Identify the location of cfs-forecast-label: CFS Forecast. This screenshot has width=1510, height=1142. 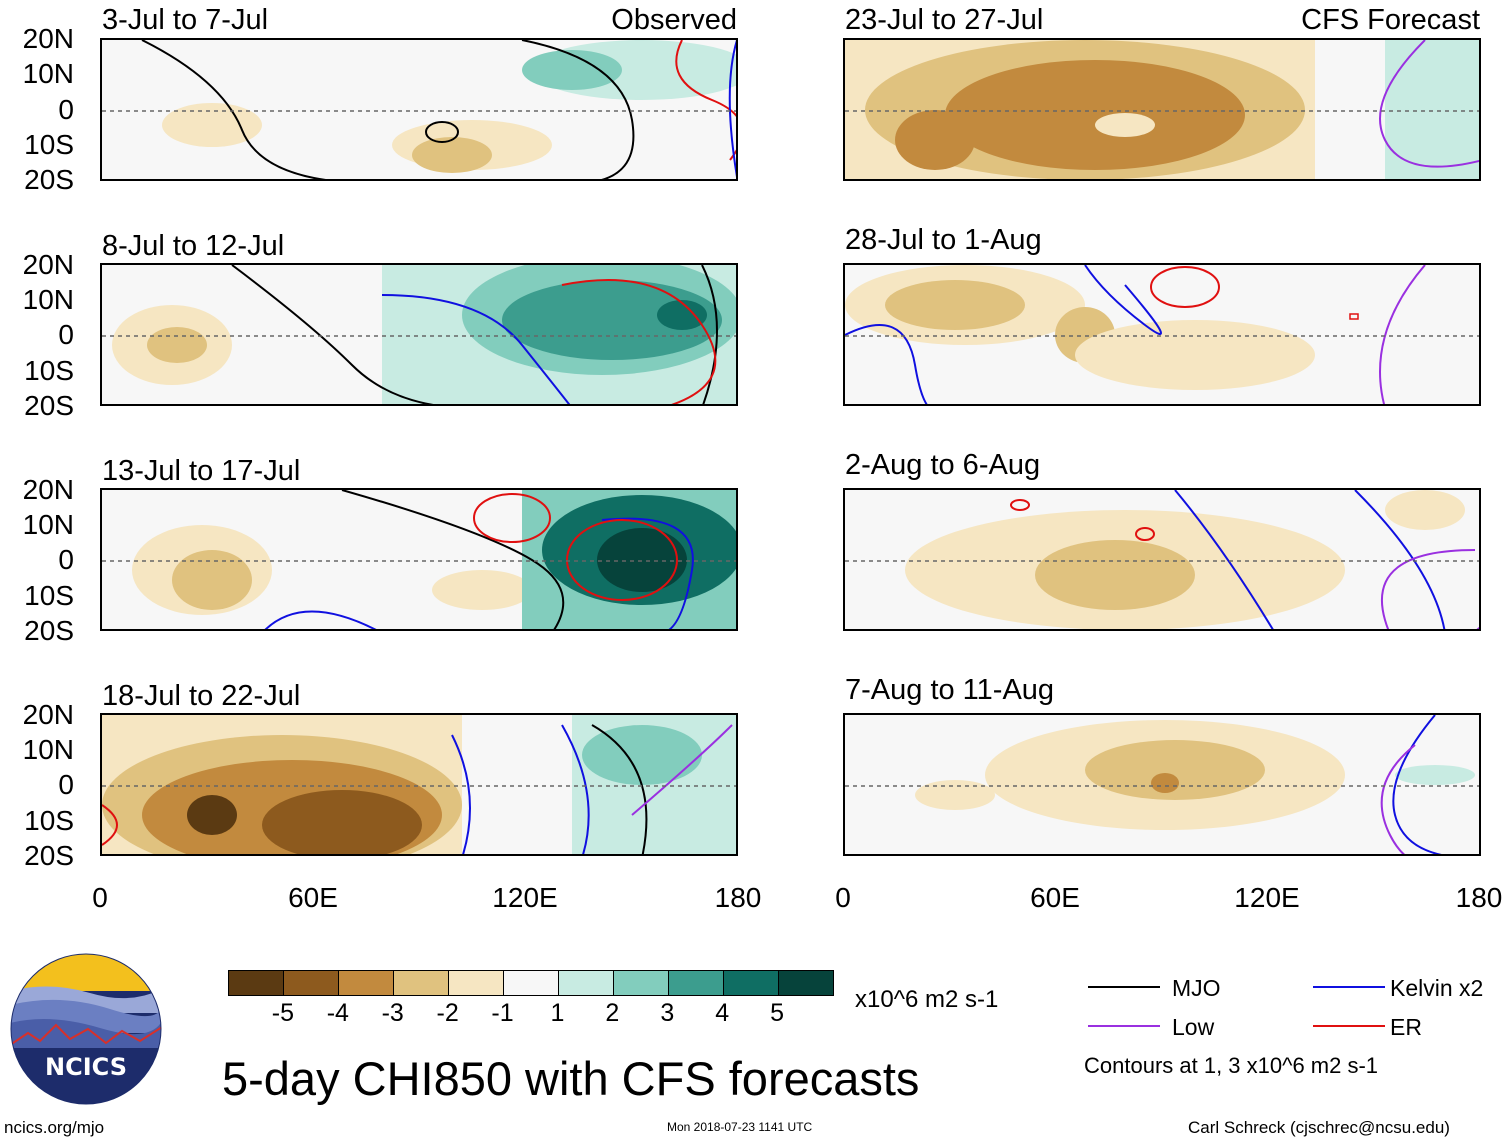
(1390, 20).